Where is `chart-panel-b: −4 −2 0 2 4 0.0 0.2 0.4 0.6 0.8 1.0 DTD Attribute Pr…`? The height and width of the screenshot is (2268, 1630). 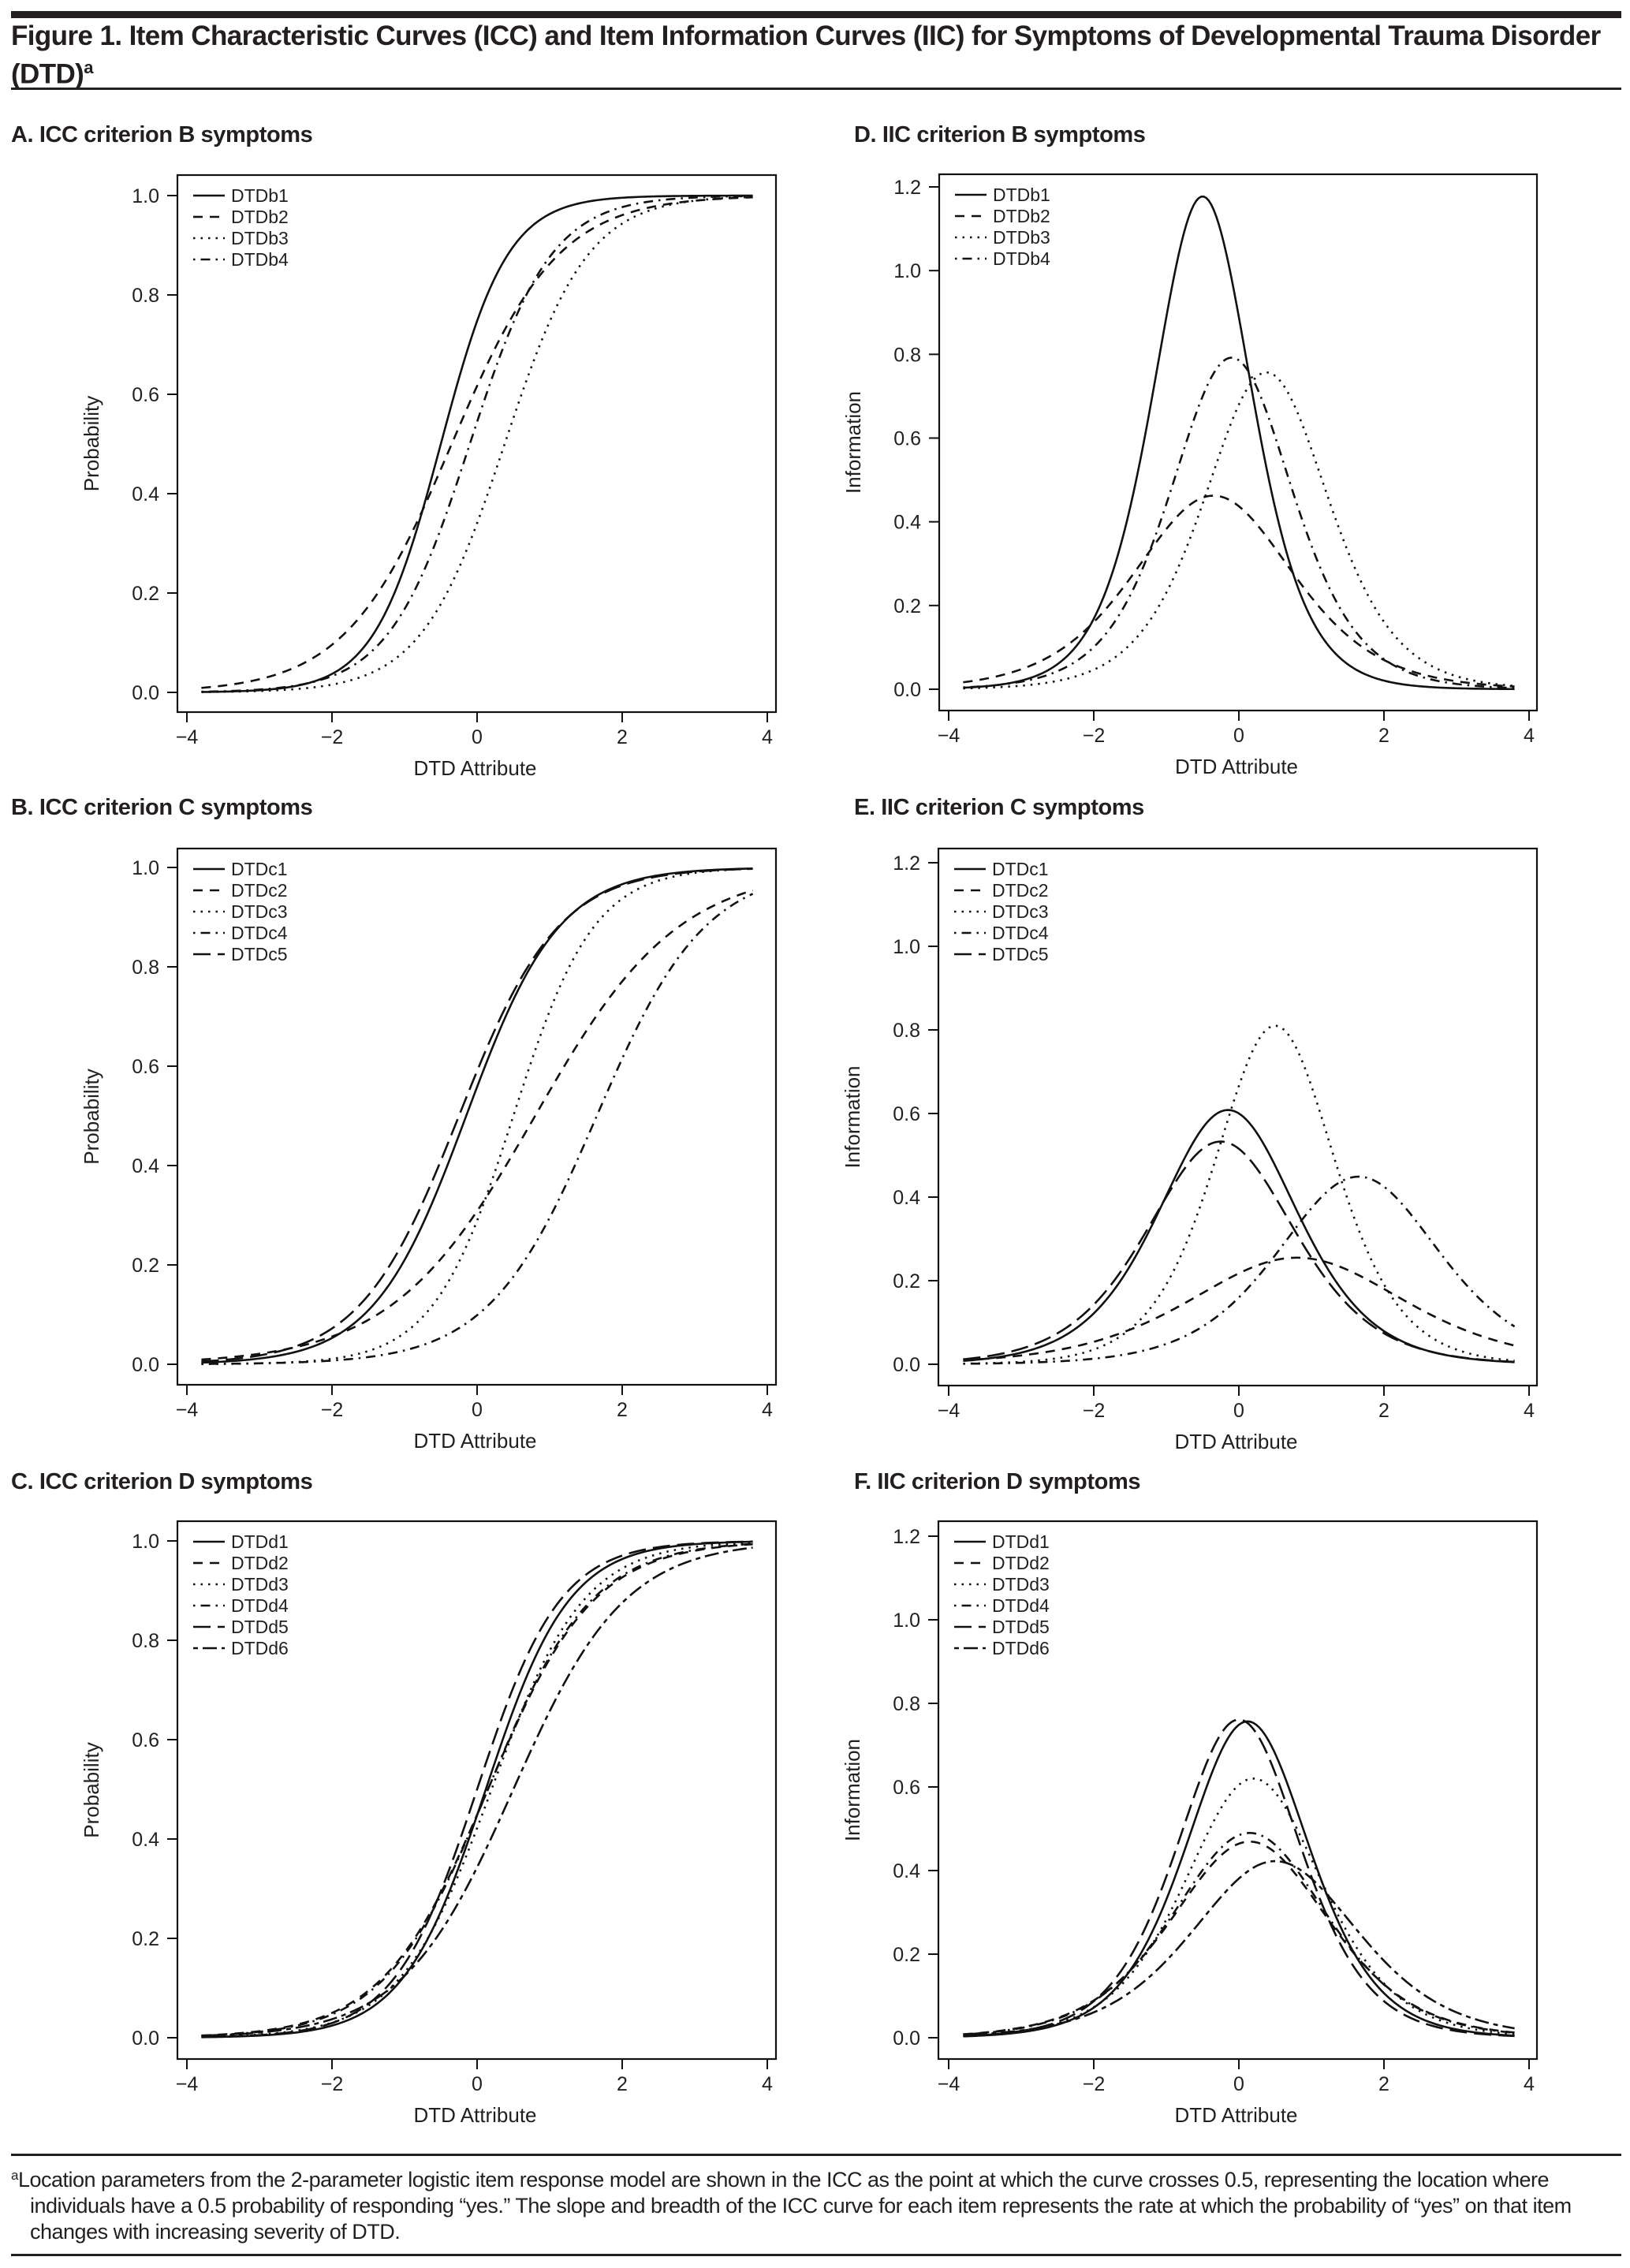 chart-panel-b: −4 −2 0 2 4 0.0 0.2 0.4 0.6 0.8 1.0 DTD Attribute Pr… is located at coordinates (429, 1150).